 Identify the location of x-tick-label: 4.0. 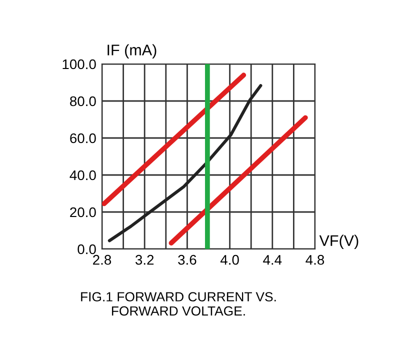
(229, 259).